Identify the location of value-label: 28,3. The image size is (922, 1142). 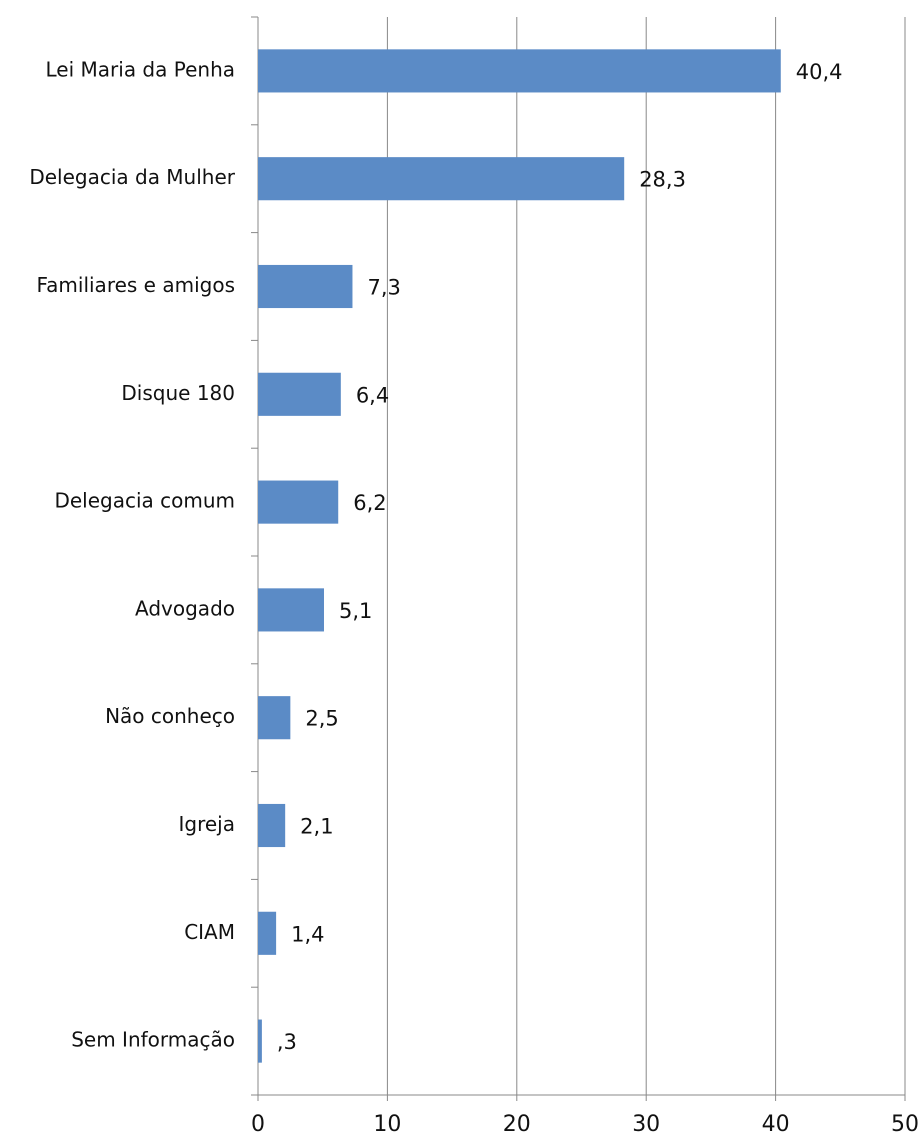
(662, 180).